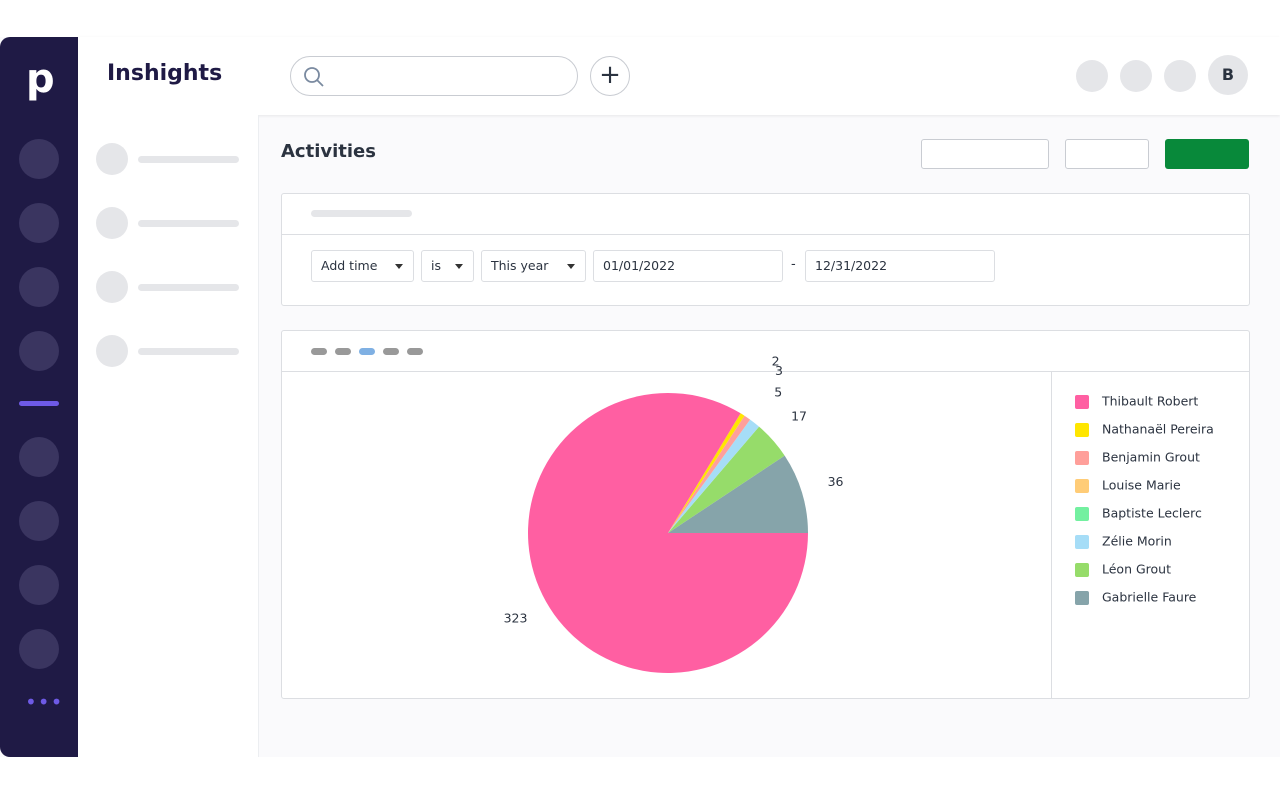  I want to click on legend-label: Zélie Morin, so click(1137, 541).